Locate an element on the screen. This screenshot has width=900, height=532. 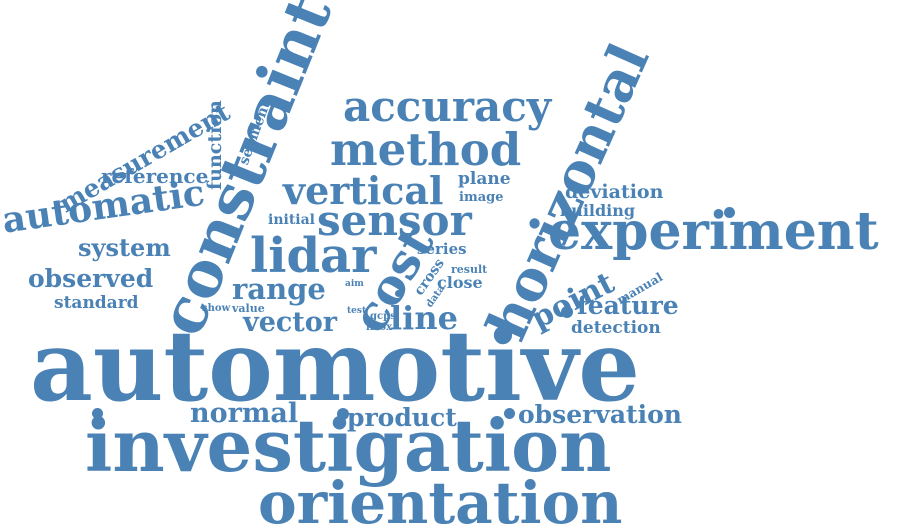
word-show: show is located at coordinates (216, 308).